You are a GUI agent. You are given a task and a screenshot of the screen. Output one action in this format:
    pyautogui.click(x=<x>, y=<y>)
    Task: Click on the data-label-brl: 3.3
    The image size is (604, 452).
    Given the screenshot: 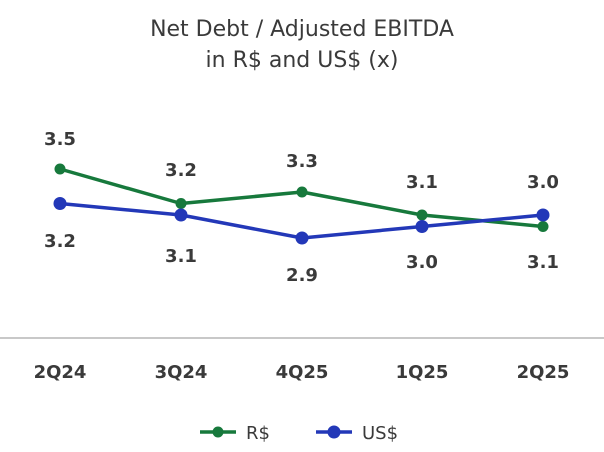 What is the action you would take?
    pyautogui.click(x=302, y=161)
    